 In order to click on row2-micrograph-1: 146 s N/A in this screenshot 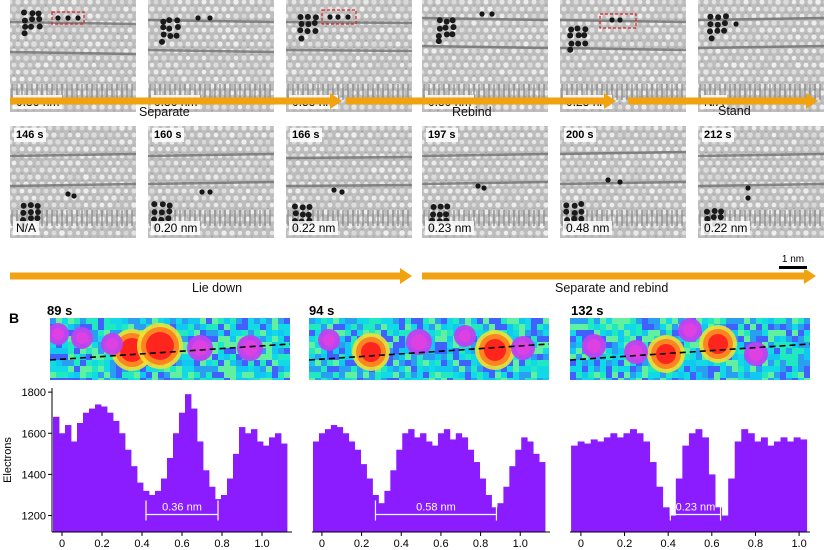, I will do `click(73, 182)`.